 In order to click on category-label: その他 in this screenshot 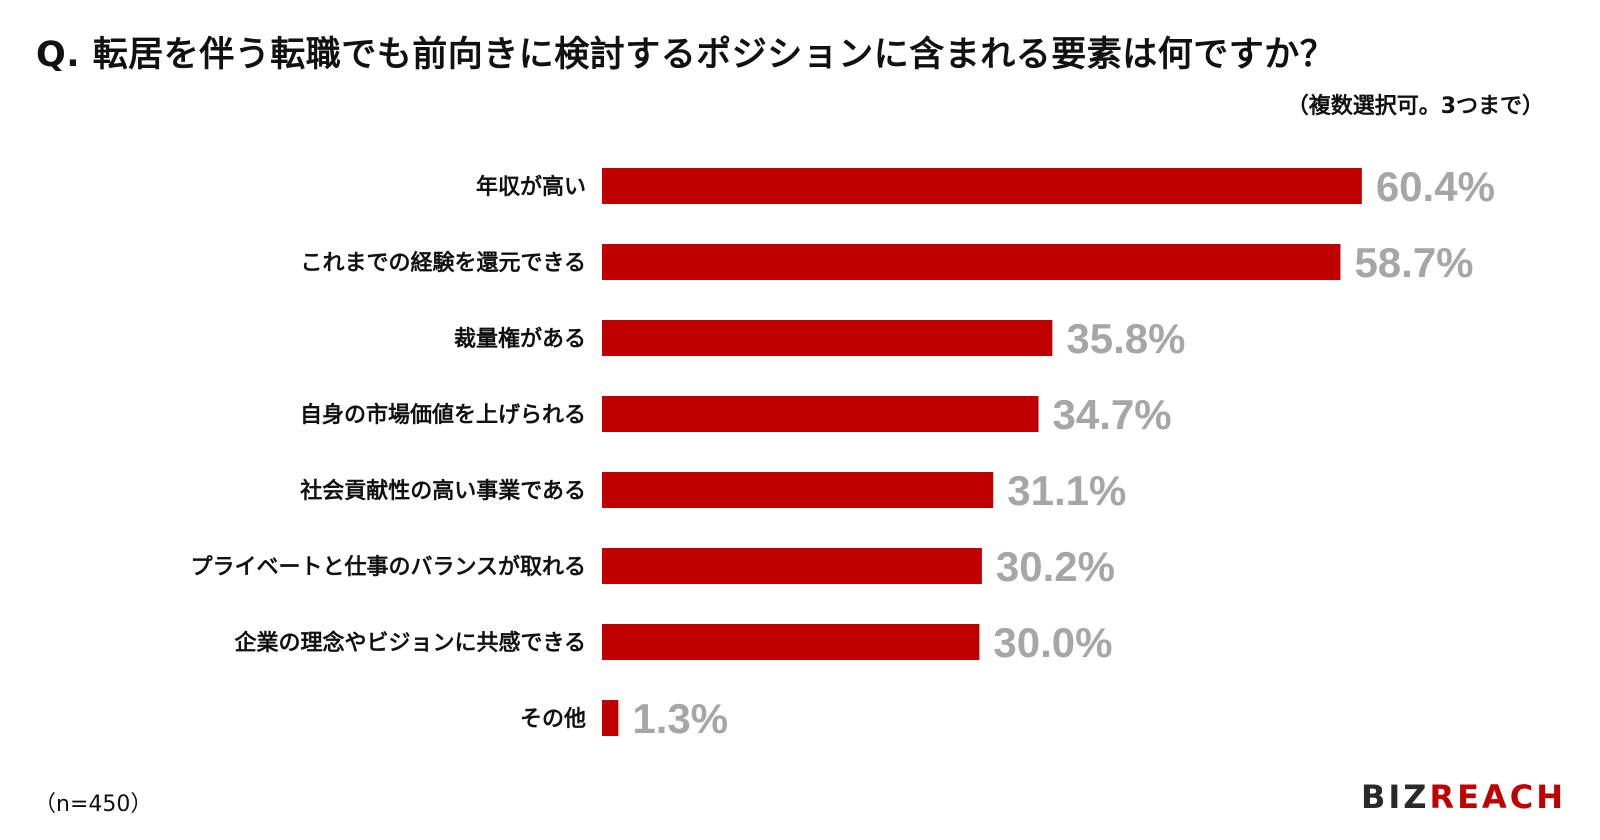, I will do `click(553, 719)`.